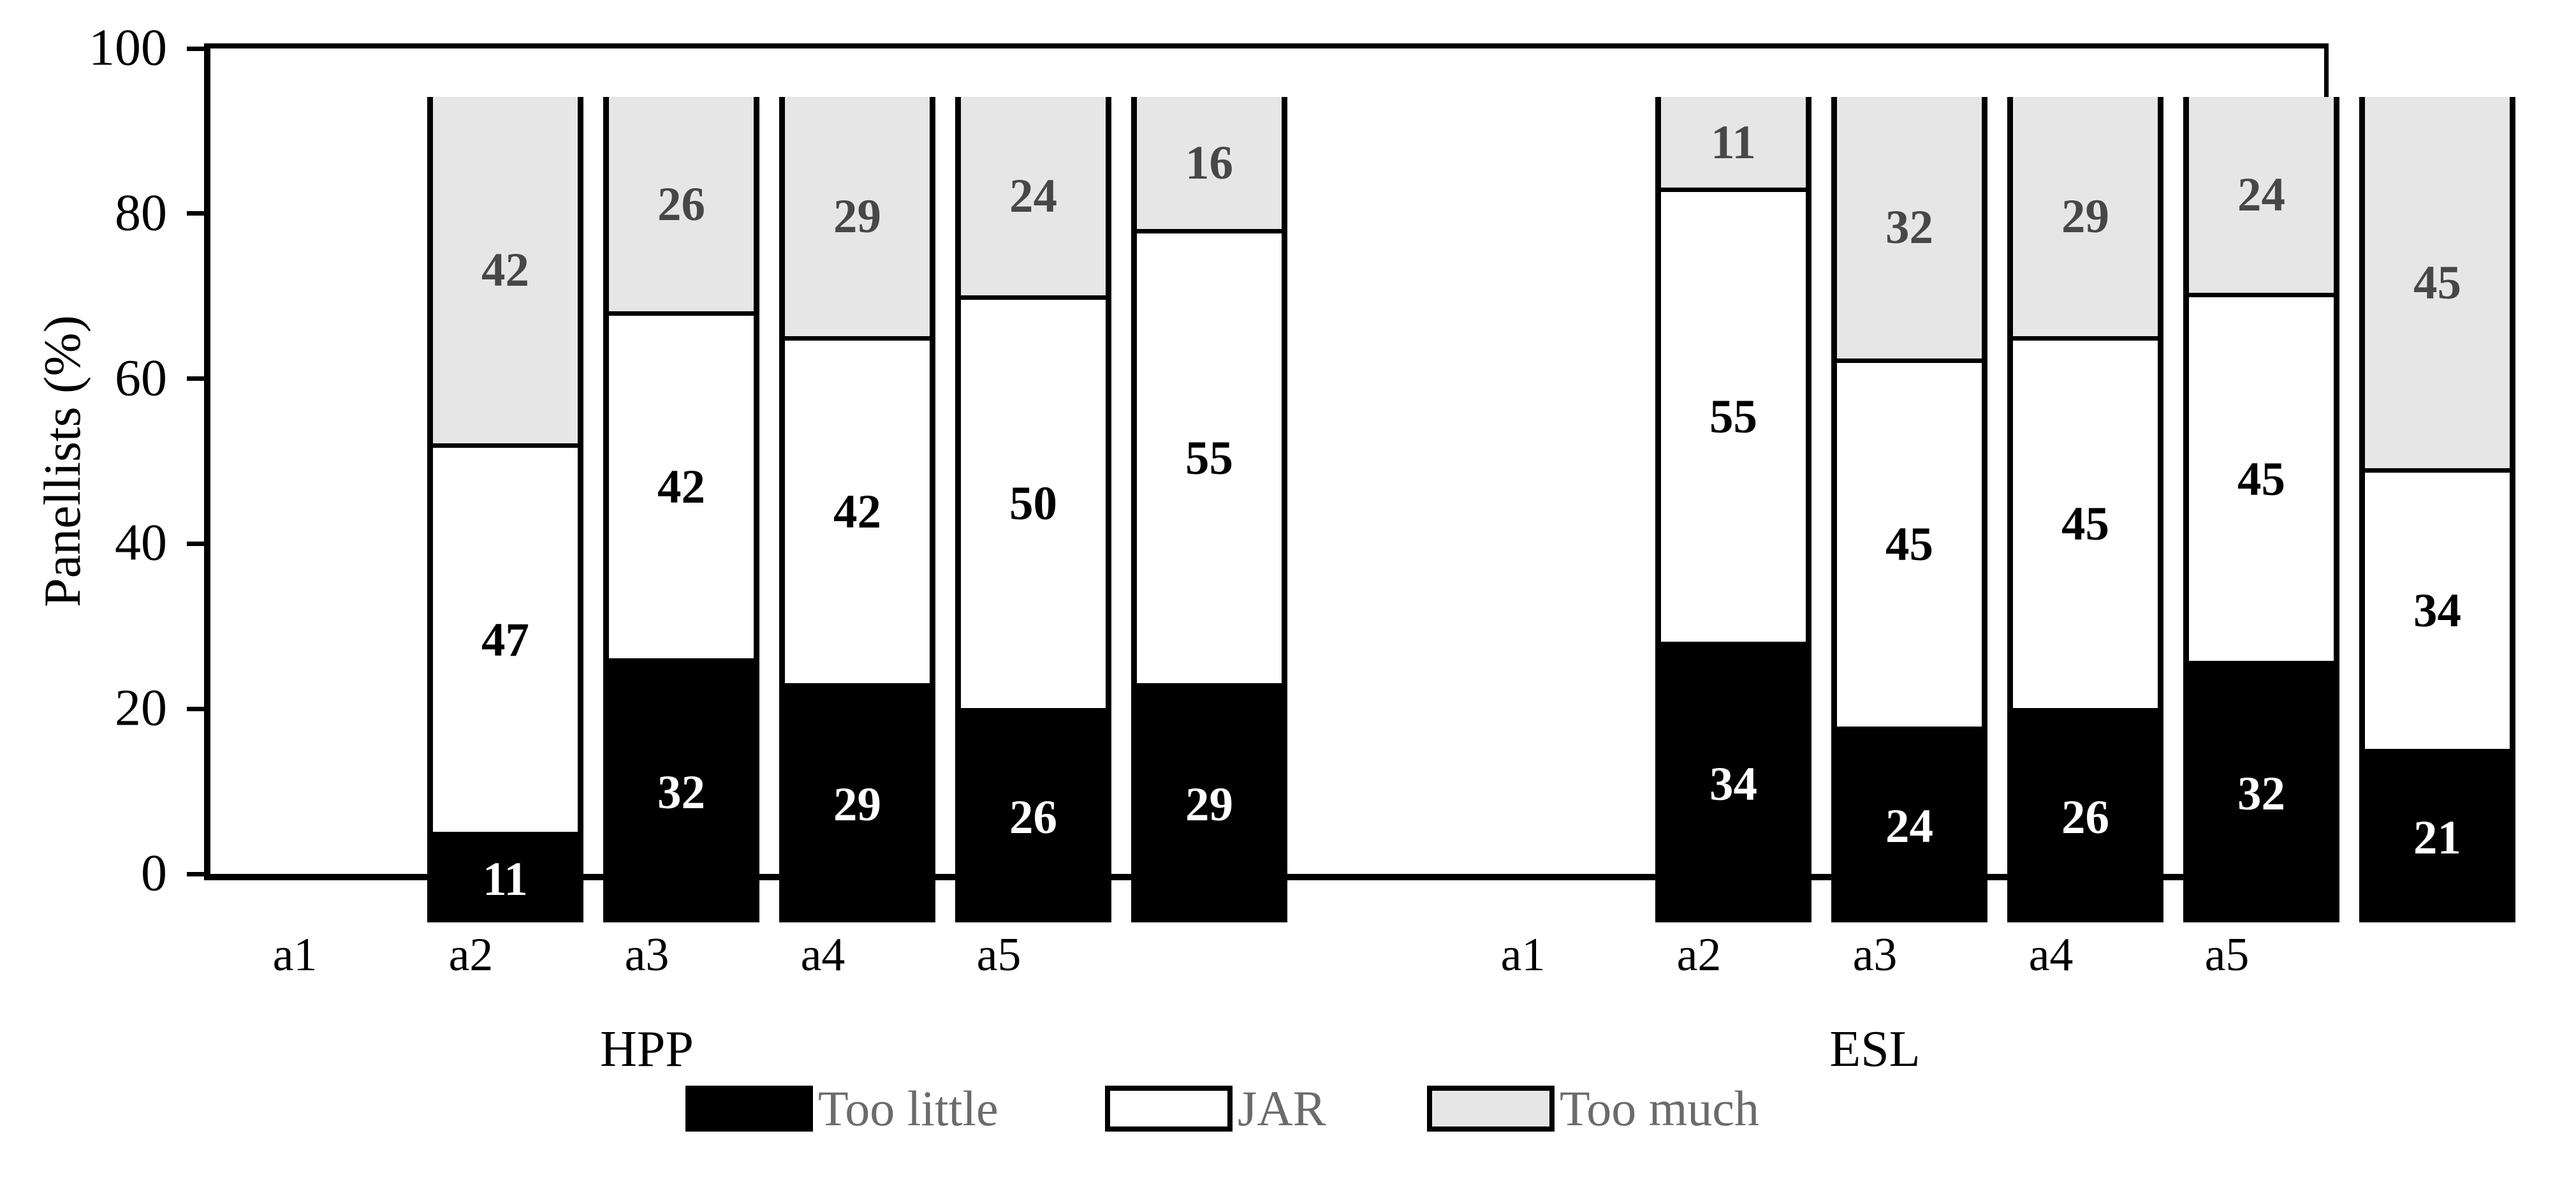 The image size is (2576, 1189). What do you see at coordinates (141, 707) in the screenshot?
I see `y-tick-label-20: 20` at bounding box center [141, 707].